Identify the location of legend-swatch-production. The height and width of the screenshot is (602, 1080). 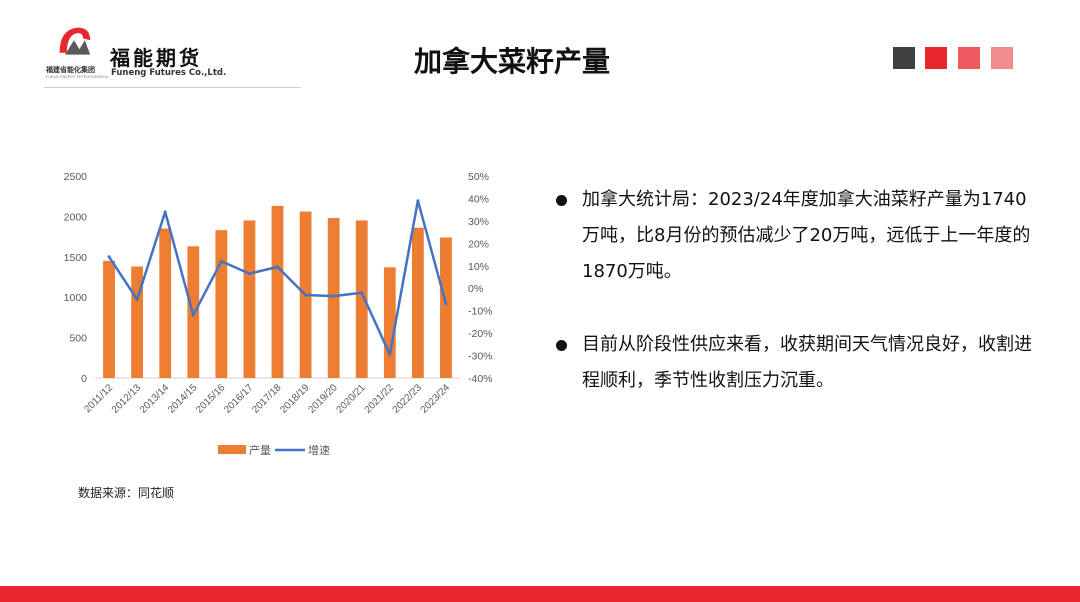
(232, 449).